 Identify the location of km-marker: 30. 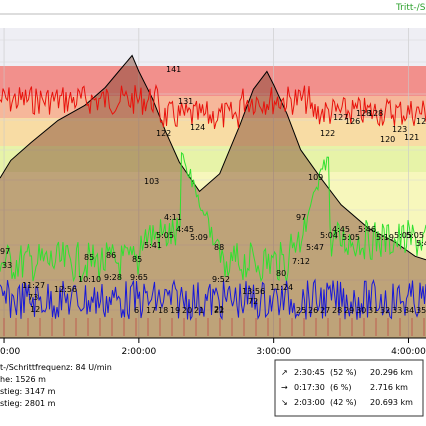
(361, 310).